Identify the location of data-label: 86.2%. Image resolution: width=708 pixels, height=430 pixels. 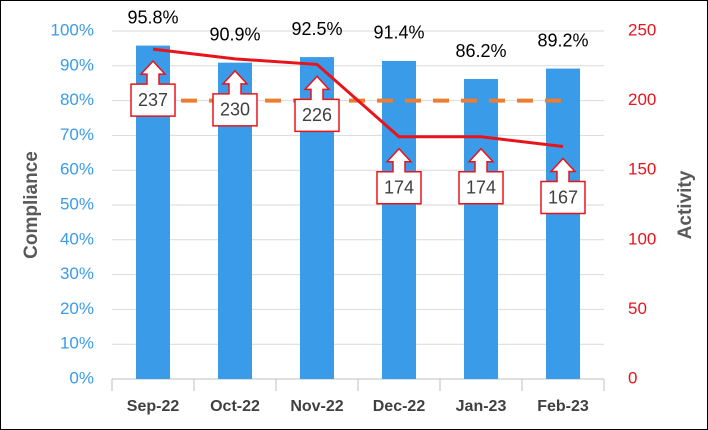
(480, 51).